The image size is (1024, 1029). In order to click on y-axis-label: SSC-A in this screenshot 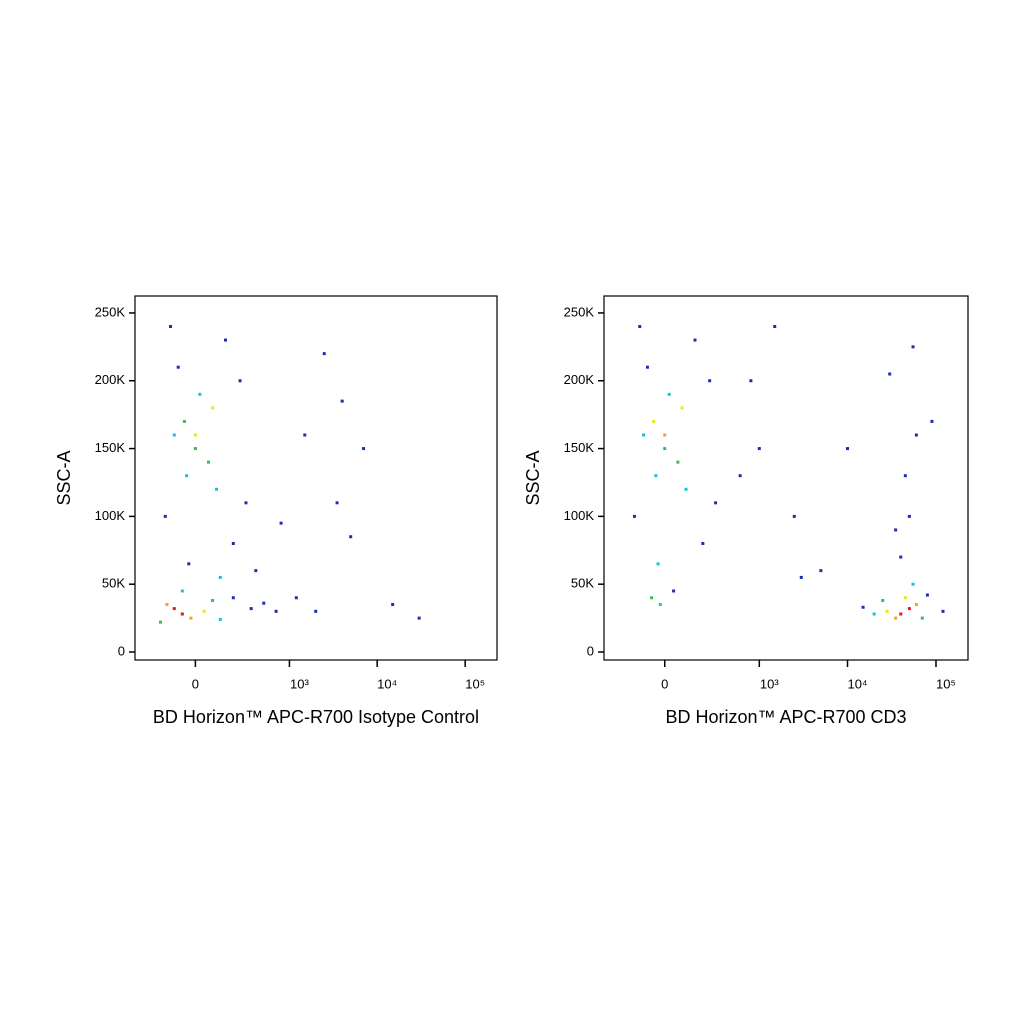, I will do `click(533, 477)`.